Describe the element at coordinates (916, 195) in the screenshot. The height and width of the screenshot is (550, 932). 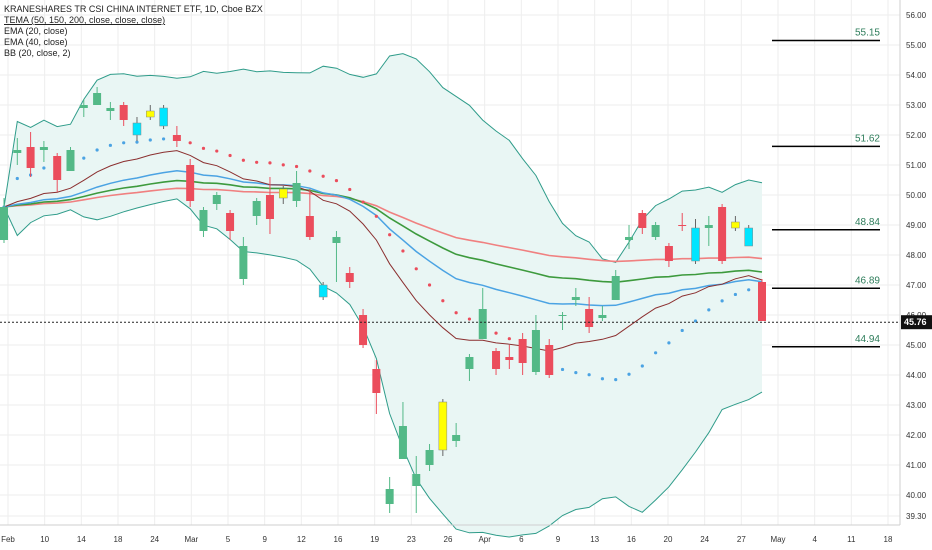
I see `y-tick-label: 50.00` at that location.